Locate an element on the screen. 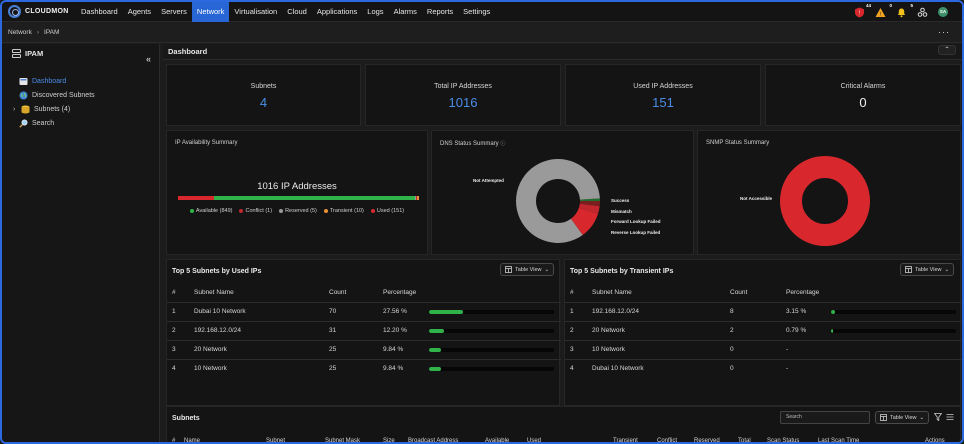 Image resolution: width=964 pixels, height=444 pixels. percentage-bar is located at coordinates (893, 330).